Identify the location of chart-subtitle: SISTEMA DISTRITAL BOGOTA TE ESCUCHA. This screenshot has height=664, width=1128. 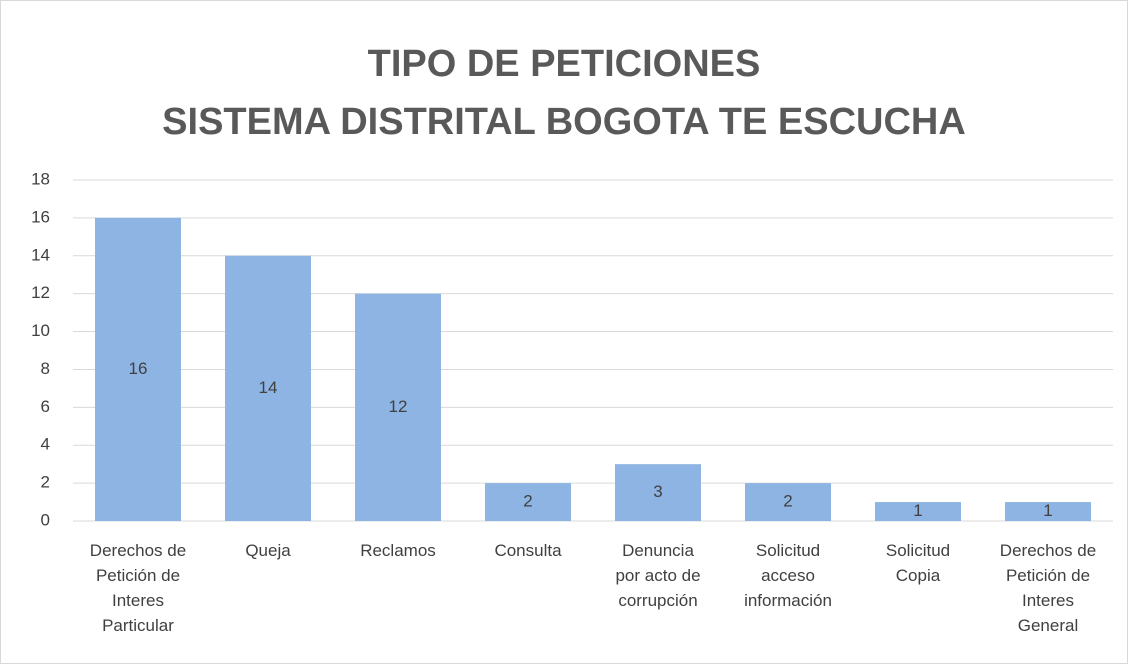
(564, 122).